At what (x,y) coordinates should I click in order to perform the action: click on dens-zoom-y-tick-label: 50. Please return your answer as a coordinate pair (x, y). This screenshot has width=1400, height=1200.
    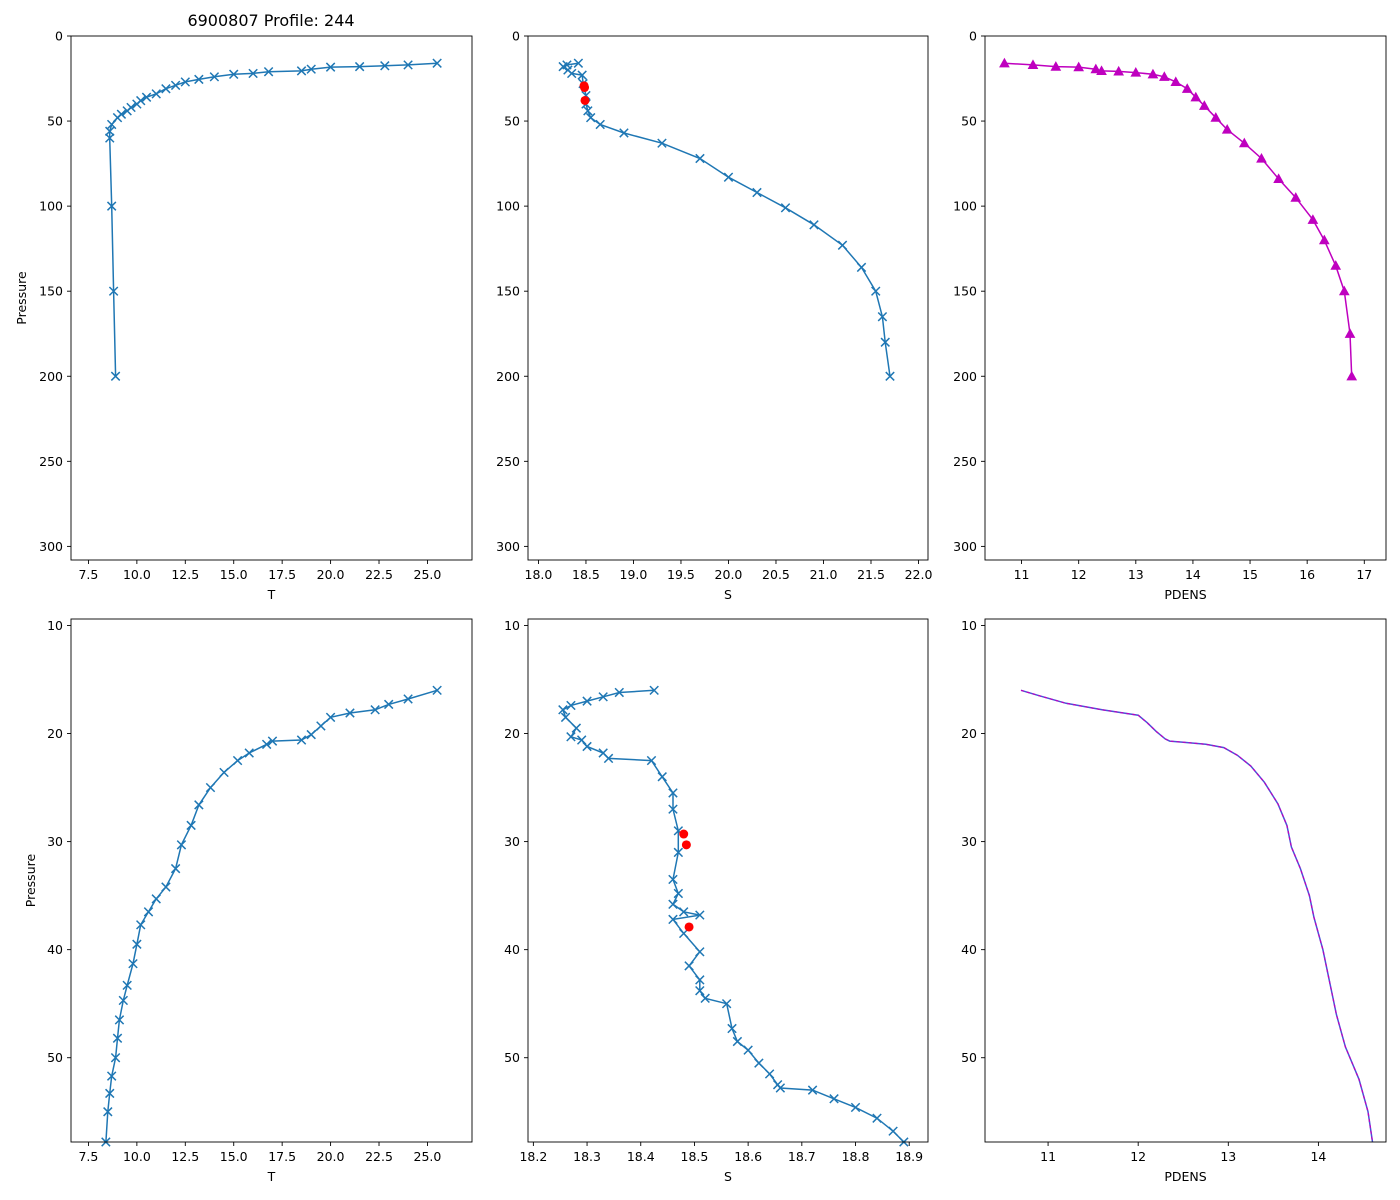
    Looking at the image, I should click on (969, 1057).